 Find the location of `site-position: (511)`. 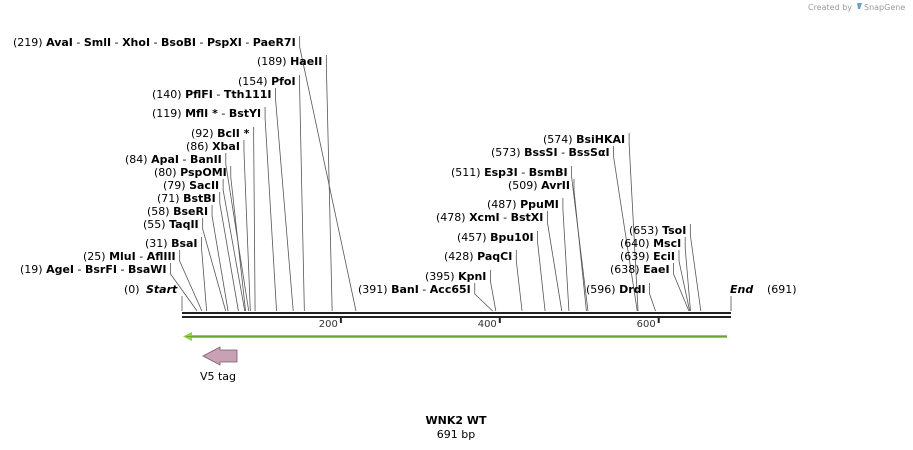

site-position: (511) is located at coordinates (467, 172).